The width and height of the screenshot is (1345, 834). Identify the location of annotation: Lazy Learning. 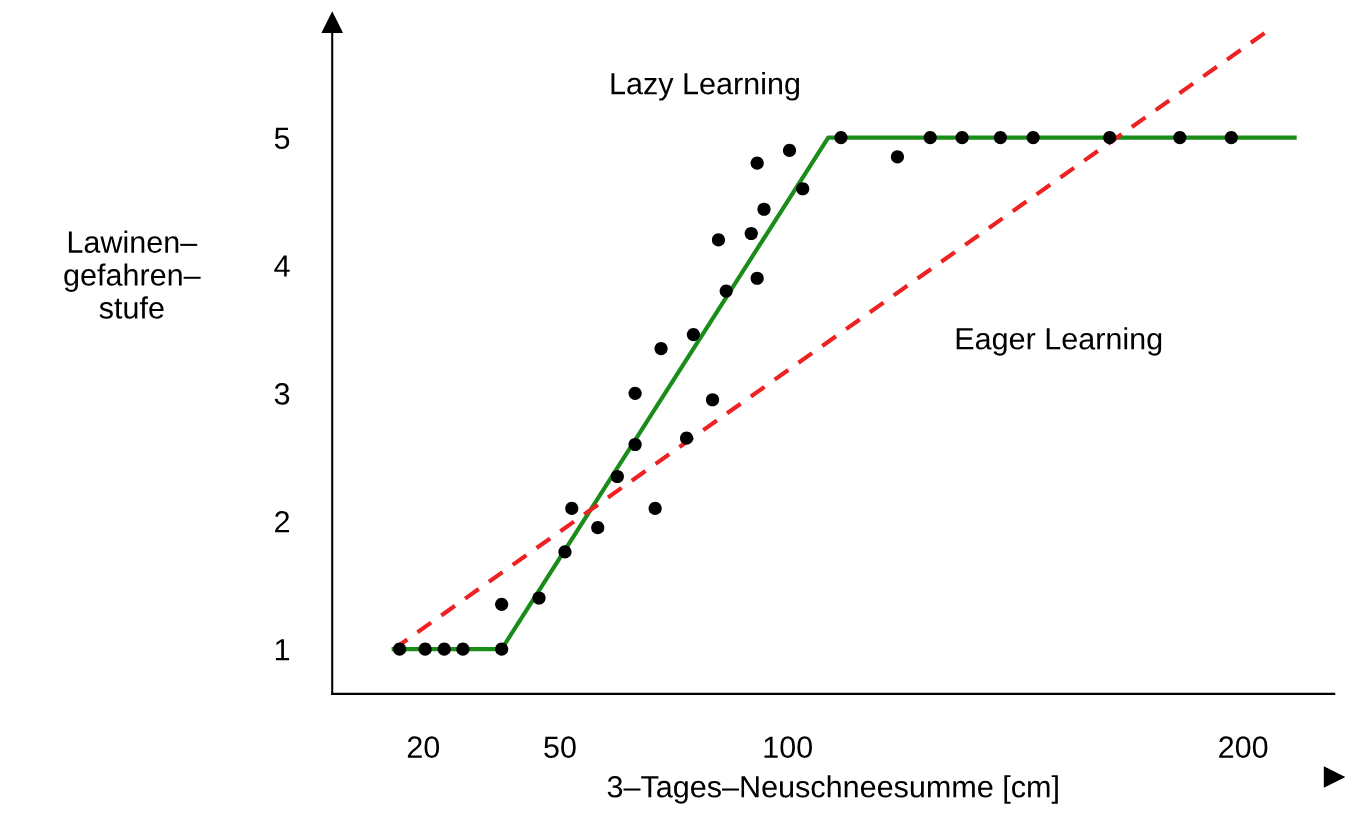
(705, 86).